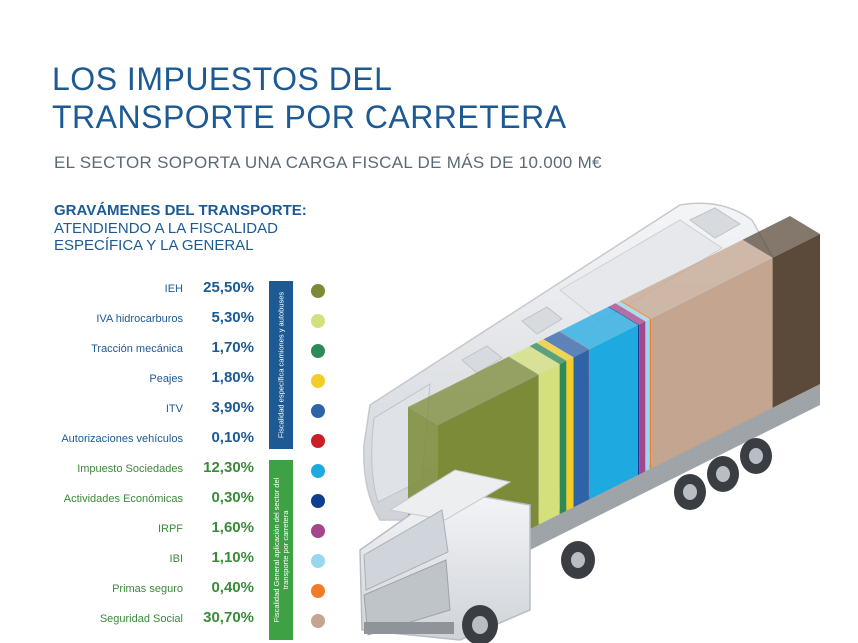 Image resolution: width=858 pixels, height=643 pixels. Describe the element at coordinates (137, 349) in the screenshot. I see `tax-label: Tracción mecánica` at that location.